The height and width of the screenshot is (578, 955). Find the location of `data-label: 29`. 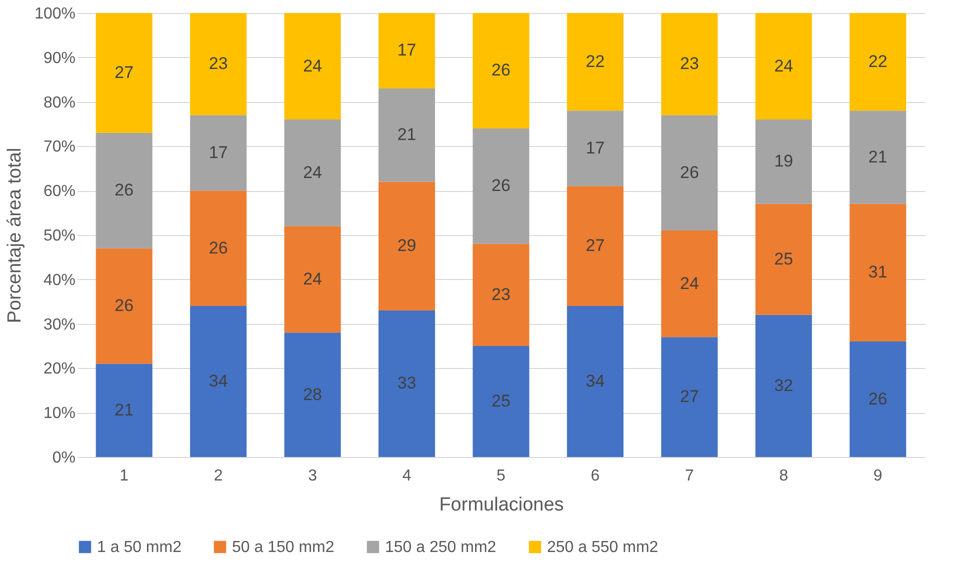

data-label: 29 is located at coordinates (406, 246).